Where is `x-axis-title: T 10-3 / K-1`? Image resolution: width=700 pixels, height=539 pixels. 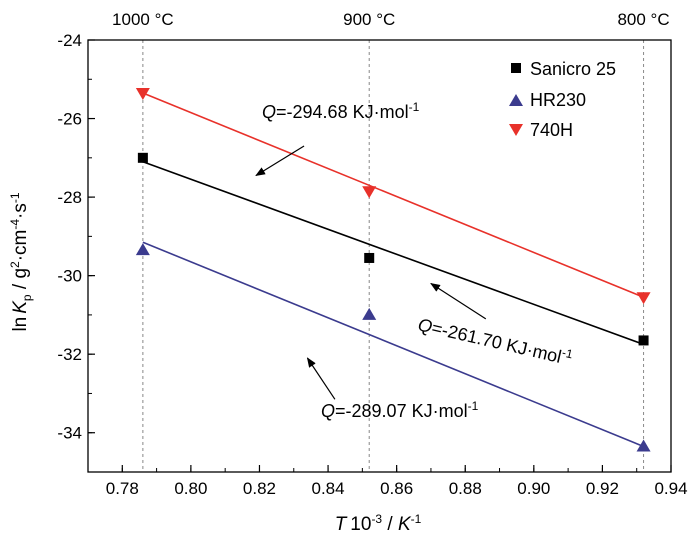 x-axis-title: T 10-3 / K-1 is located at coordinates (378, 523).